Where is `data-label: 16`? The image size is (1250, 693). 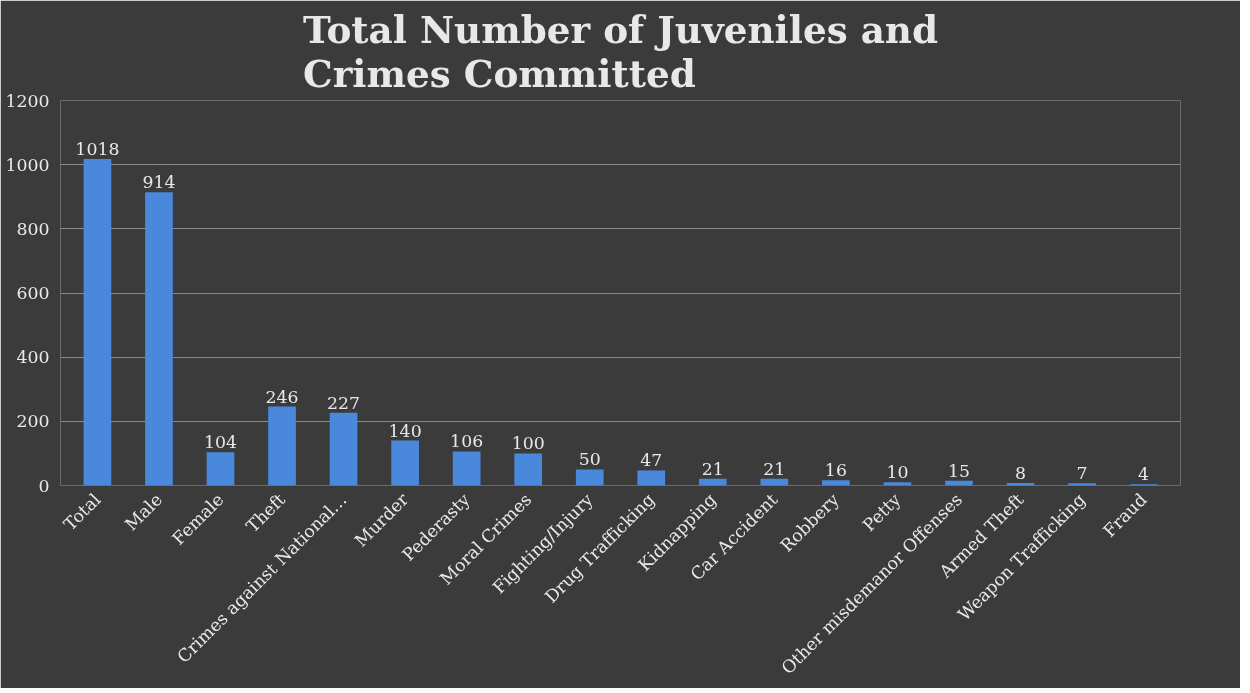
data-label: 16 is located at coordinates (835, 470).